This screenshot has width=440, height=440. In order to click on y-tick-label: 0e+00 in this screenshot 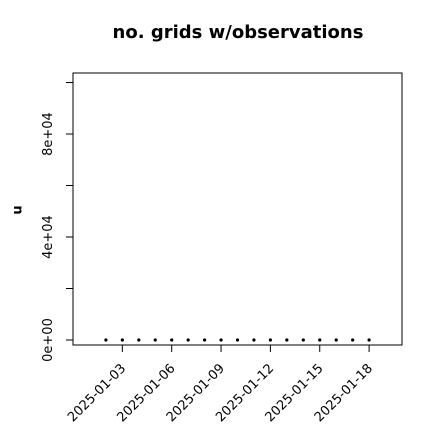, I will do `click(48, 340)`.